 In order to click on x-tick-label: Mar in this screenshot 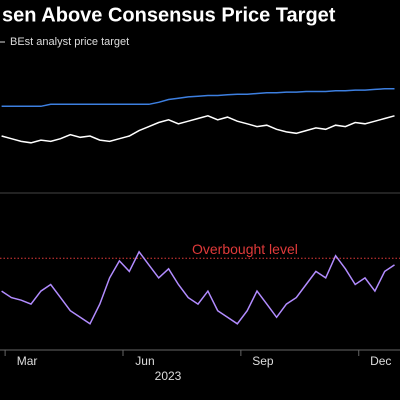, I will do `click(27, 361)`.